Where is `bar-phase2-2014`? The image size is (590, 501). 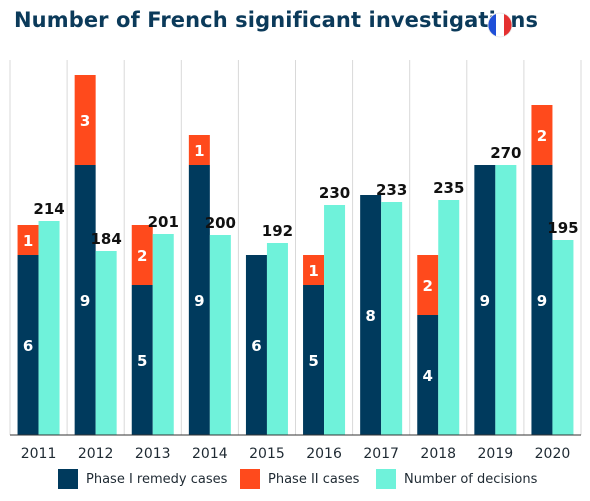
bar-phase2-2014 is located at coordinates (199, 150).